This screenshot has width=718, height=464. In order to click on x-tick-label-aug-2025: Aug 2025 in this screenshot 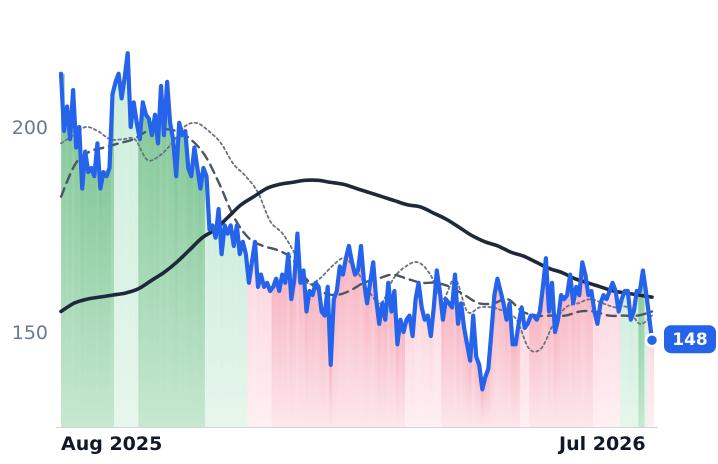, I will do `click(111, 444)`.